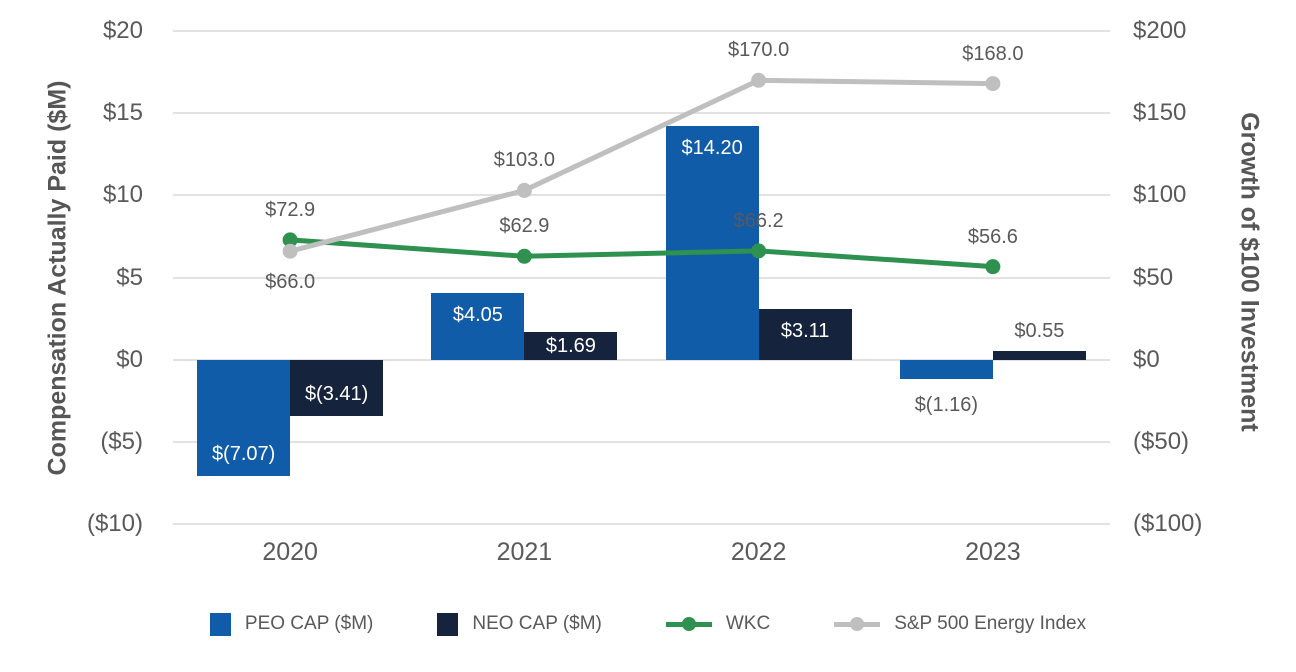  What do you see at coordinates (477, 315) in the screenshot?
I see `peo-bar-label-2021: $4.05` at bounding box center [477, 315].